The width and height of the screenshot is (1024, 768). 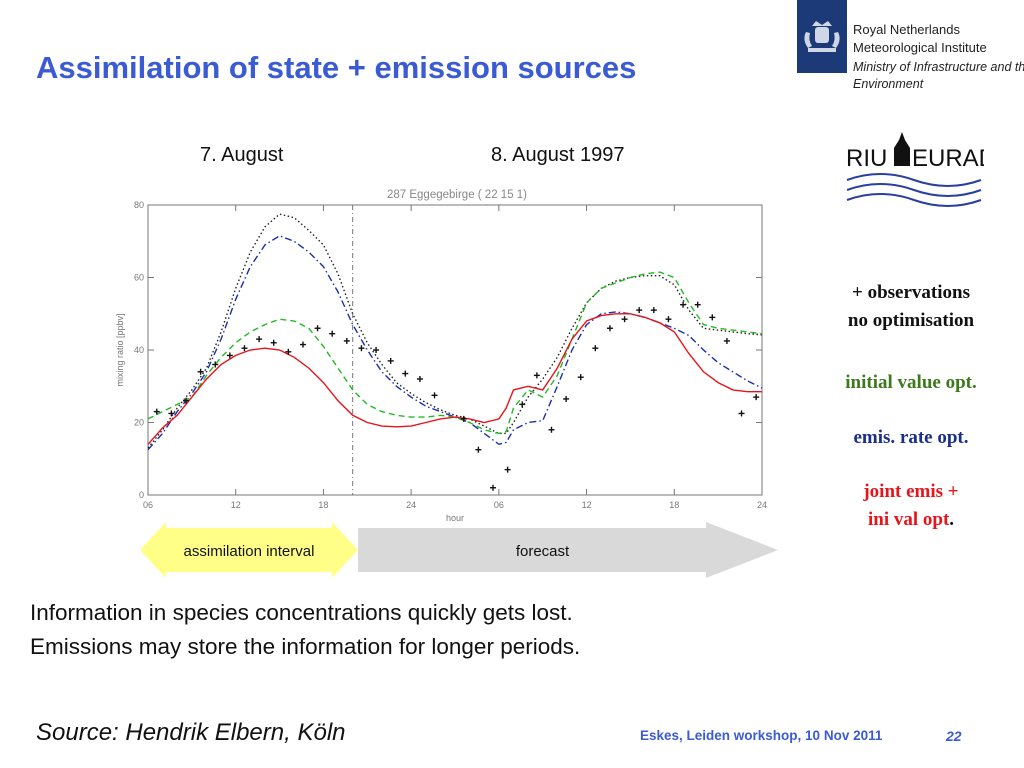 What do you see at coordinates (911, 382) in the screenshot?
I see `legend-initial: initial value opt.` at bounding box center [911, 382].